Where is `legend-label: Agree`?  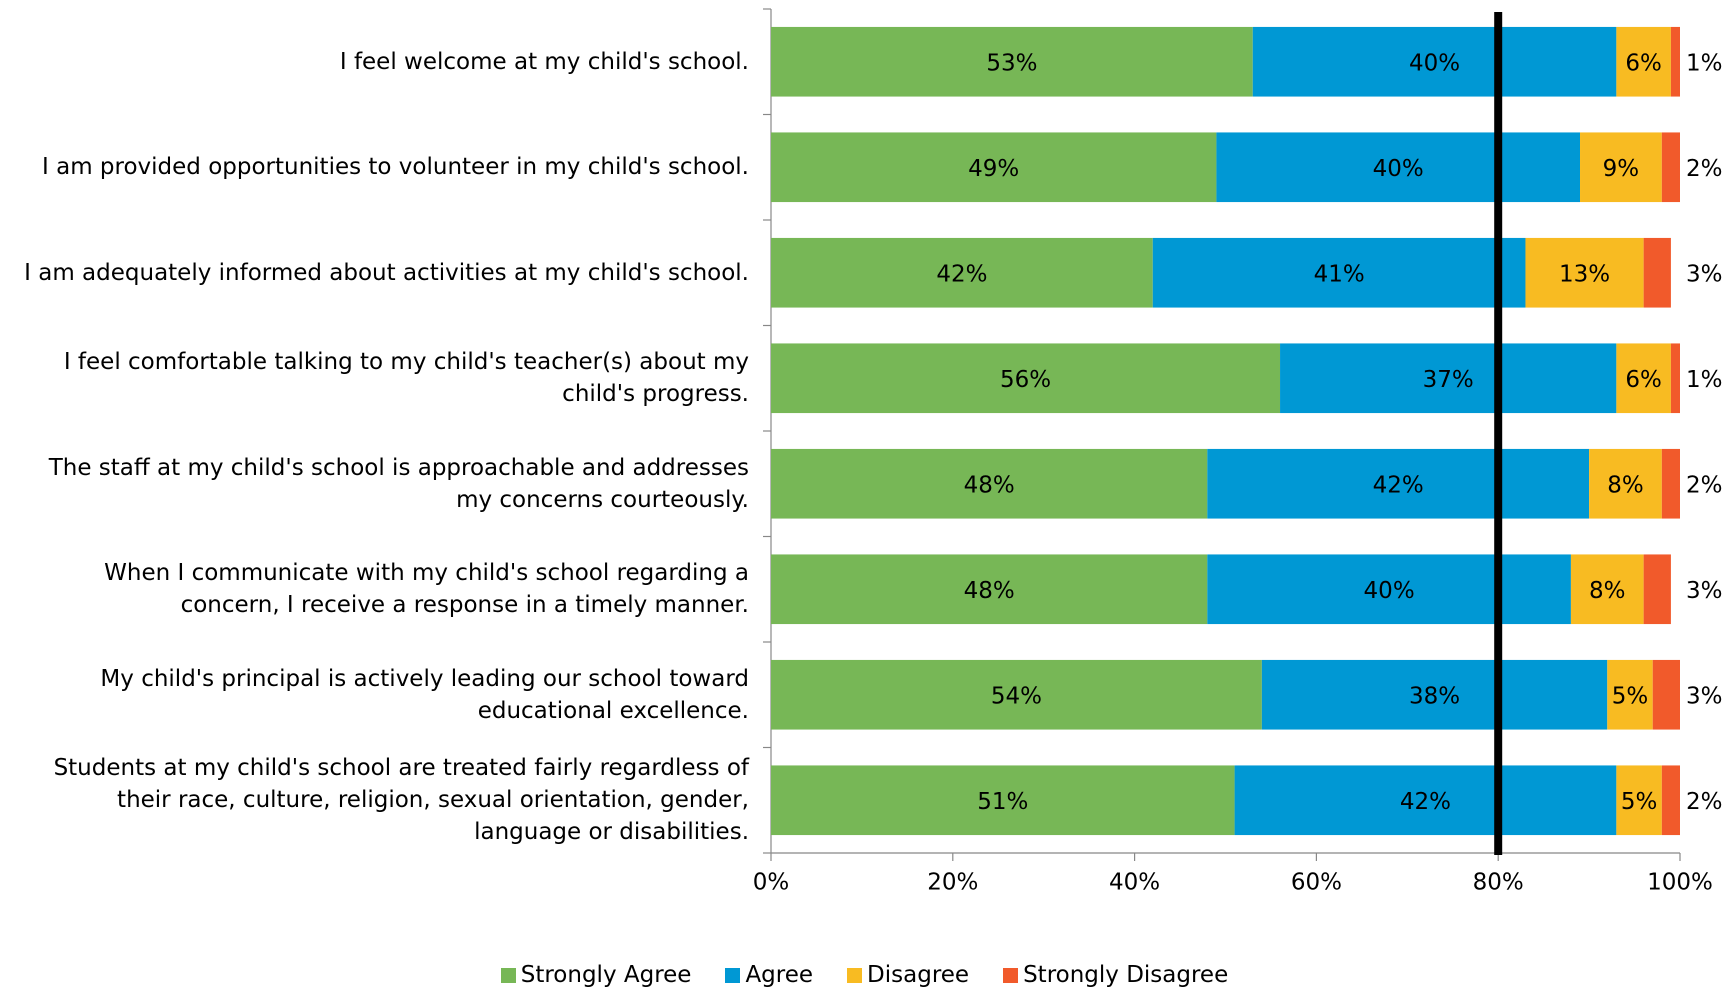
legend-label: Agree is located at coordinates (779, 975).